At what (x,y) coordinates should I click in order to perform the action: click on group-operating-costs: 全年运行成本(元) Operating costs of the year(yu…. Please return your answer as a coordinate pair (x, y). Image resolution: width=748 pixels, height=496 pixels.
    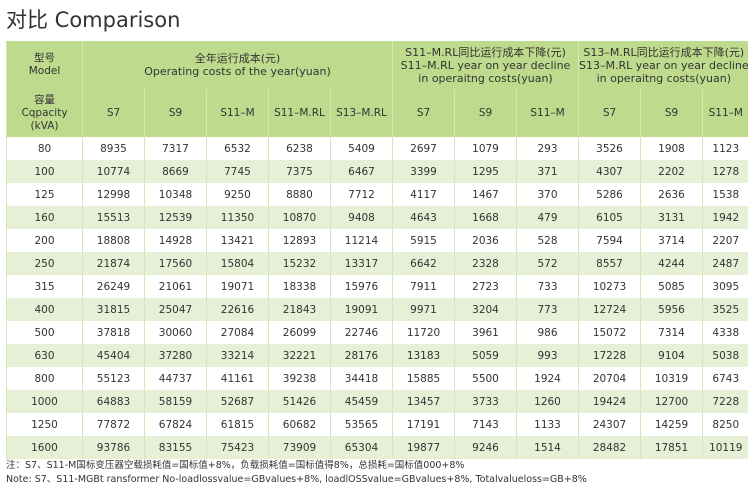
    Looking at the image, I should click on (237, 65).